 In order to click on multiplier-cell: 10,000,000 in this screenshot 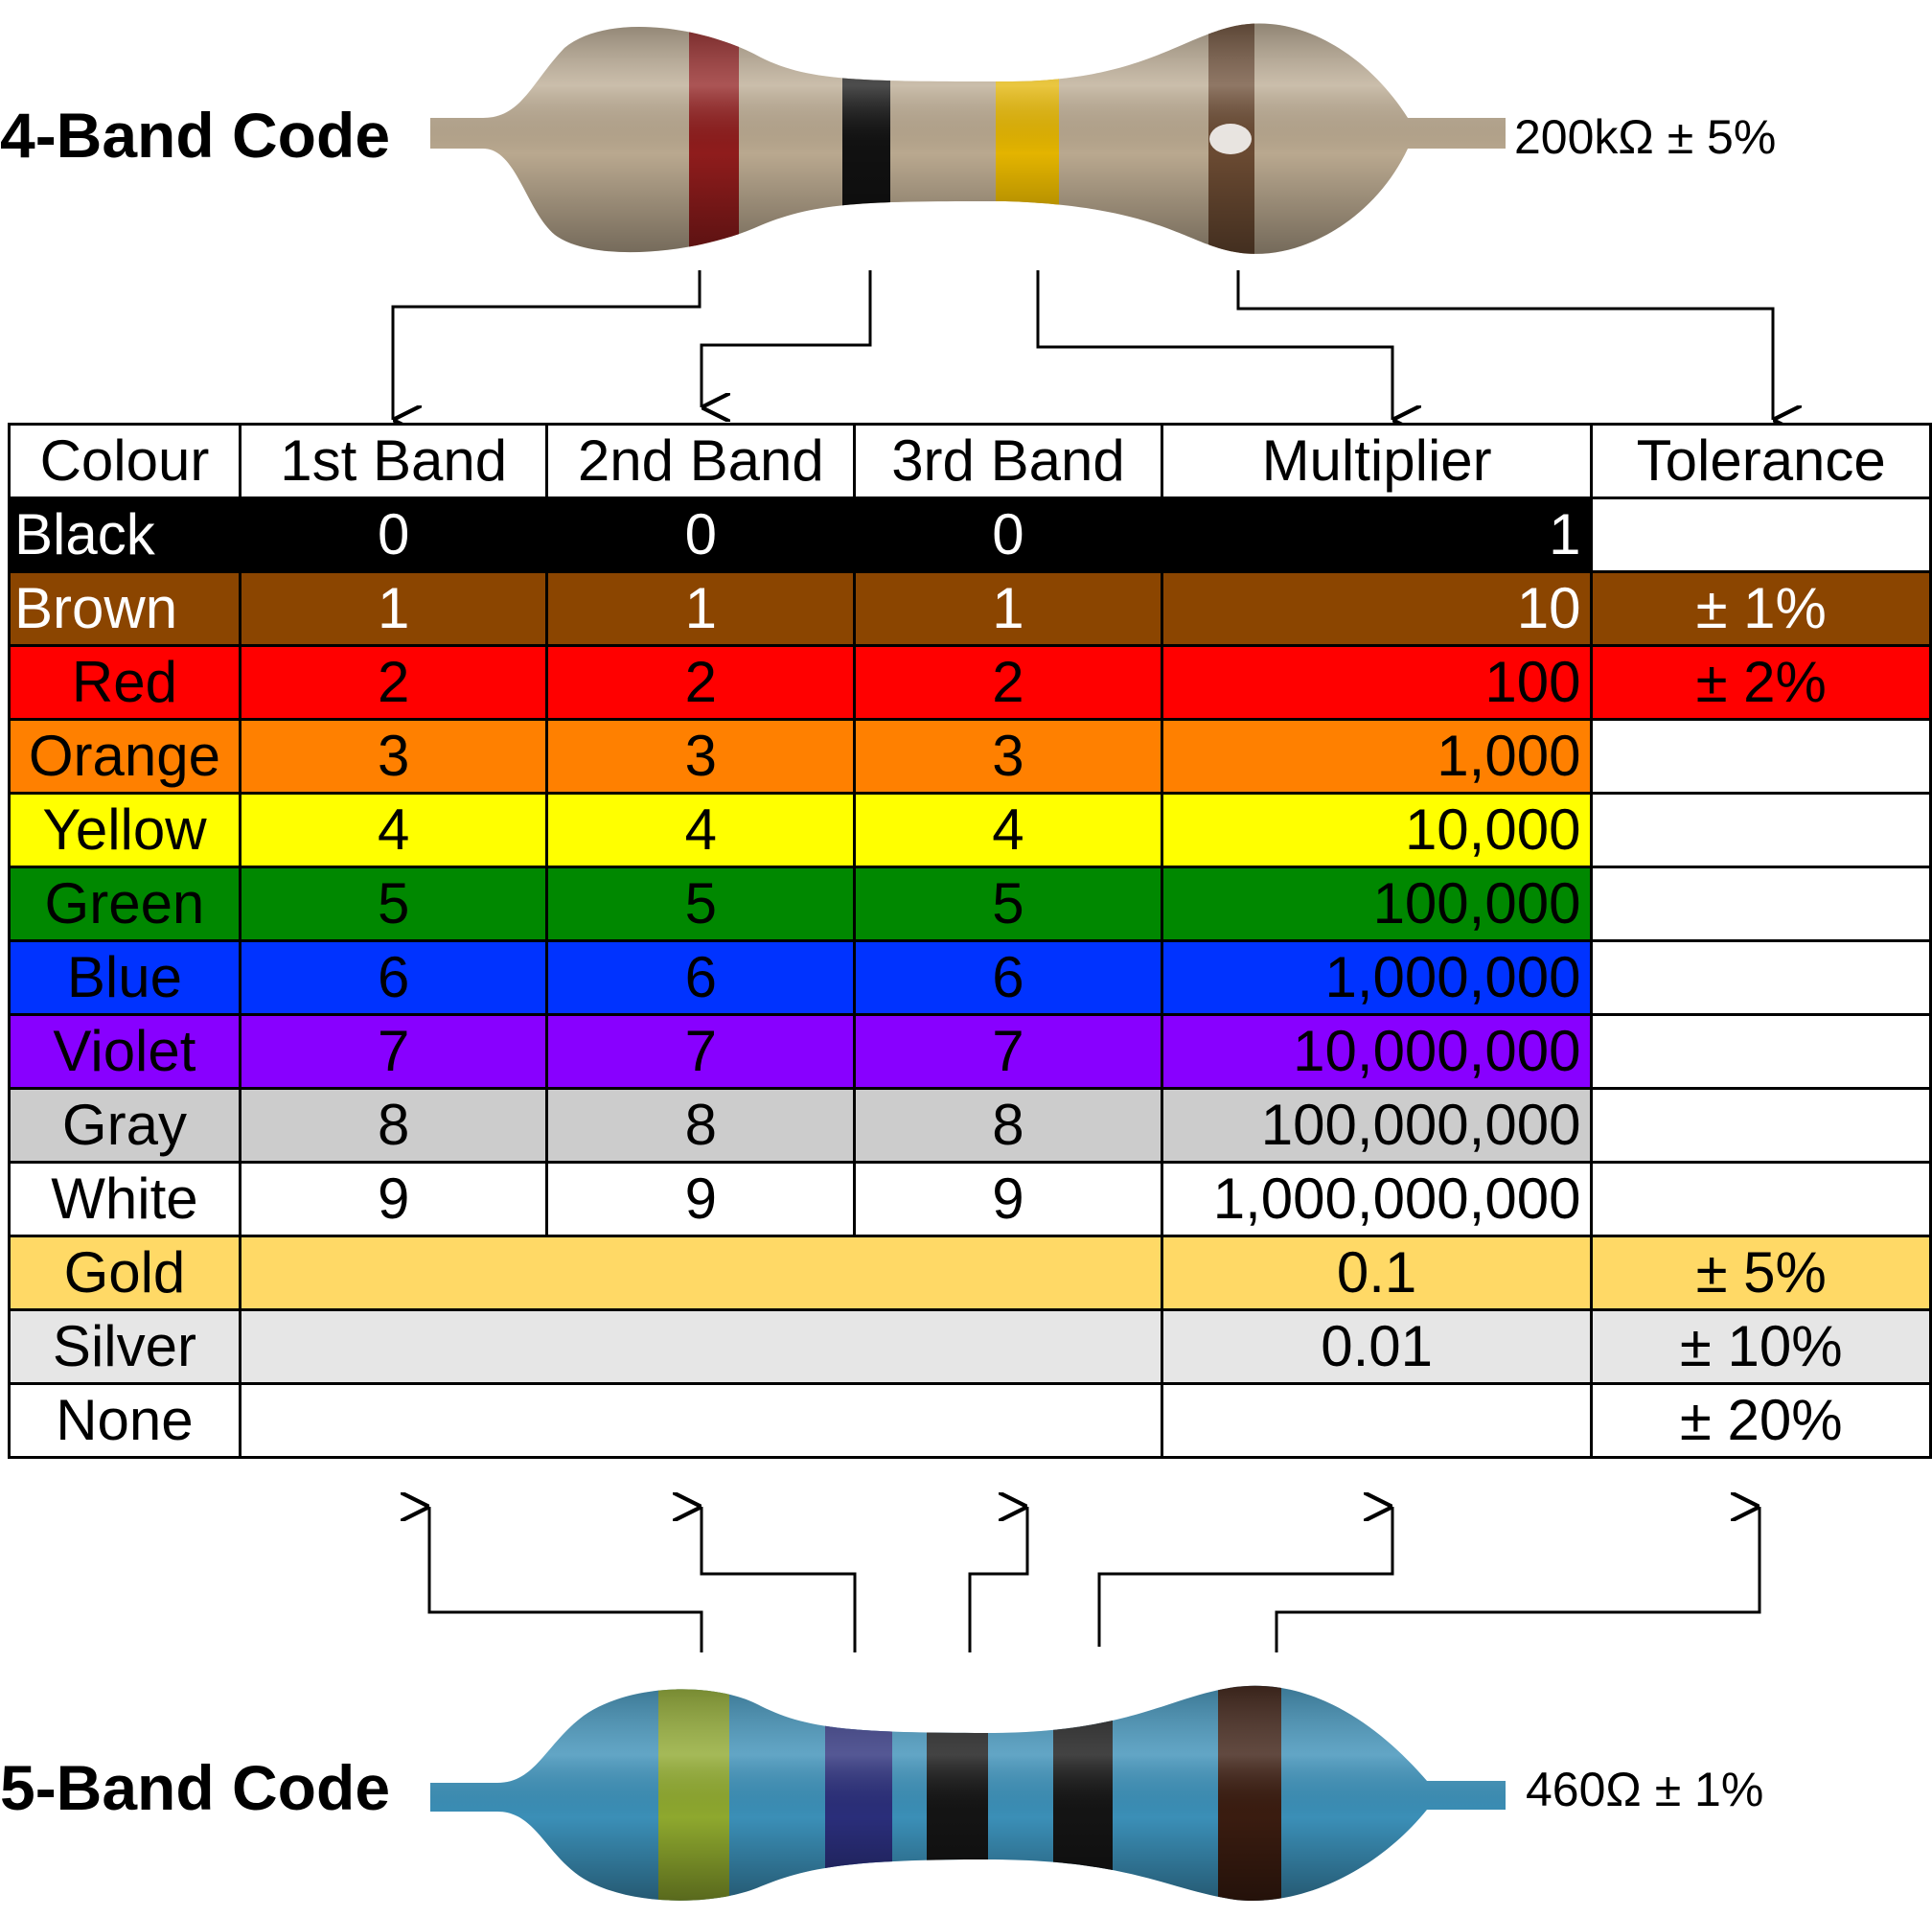, I will do `click(1377, 1051)`.